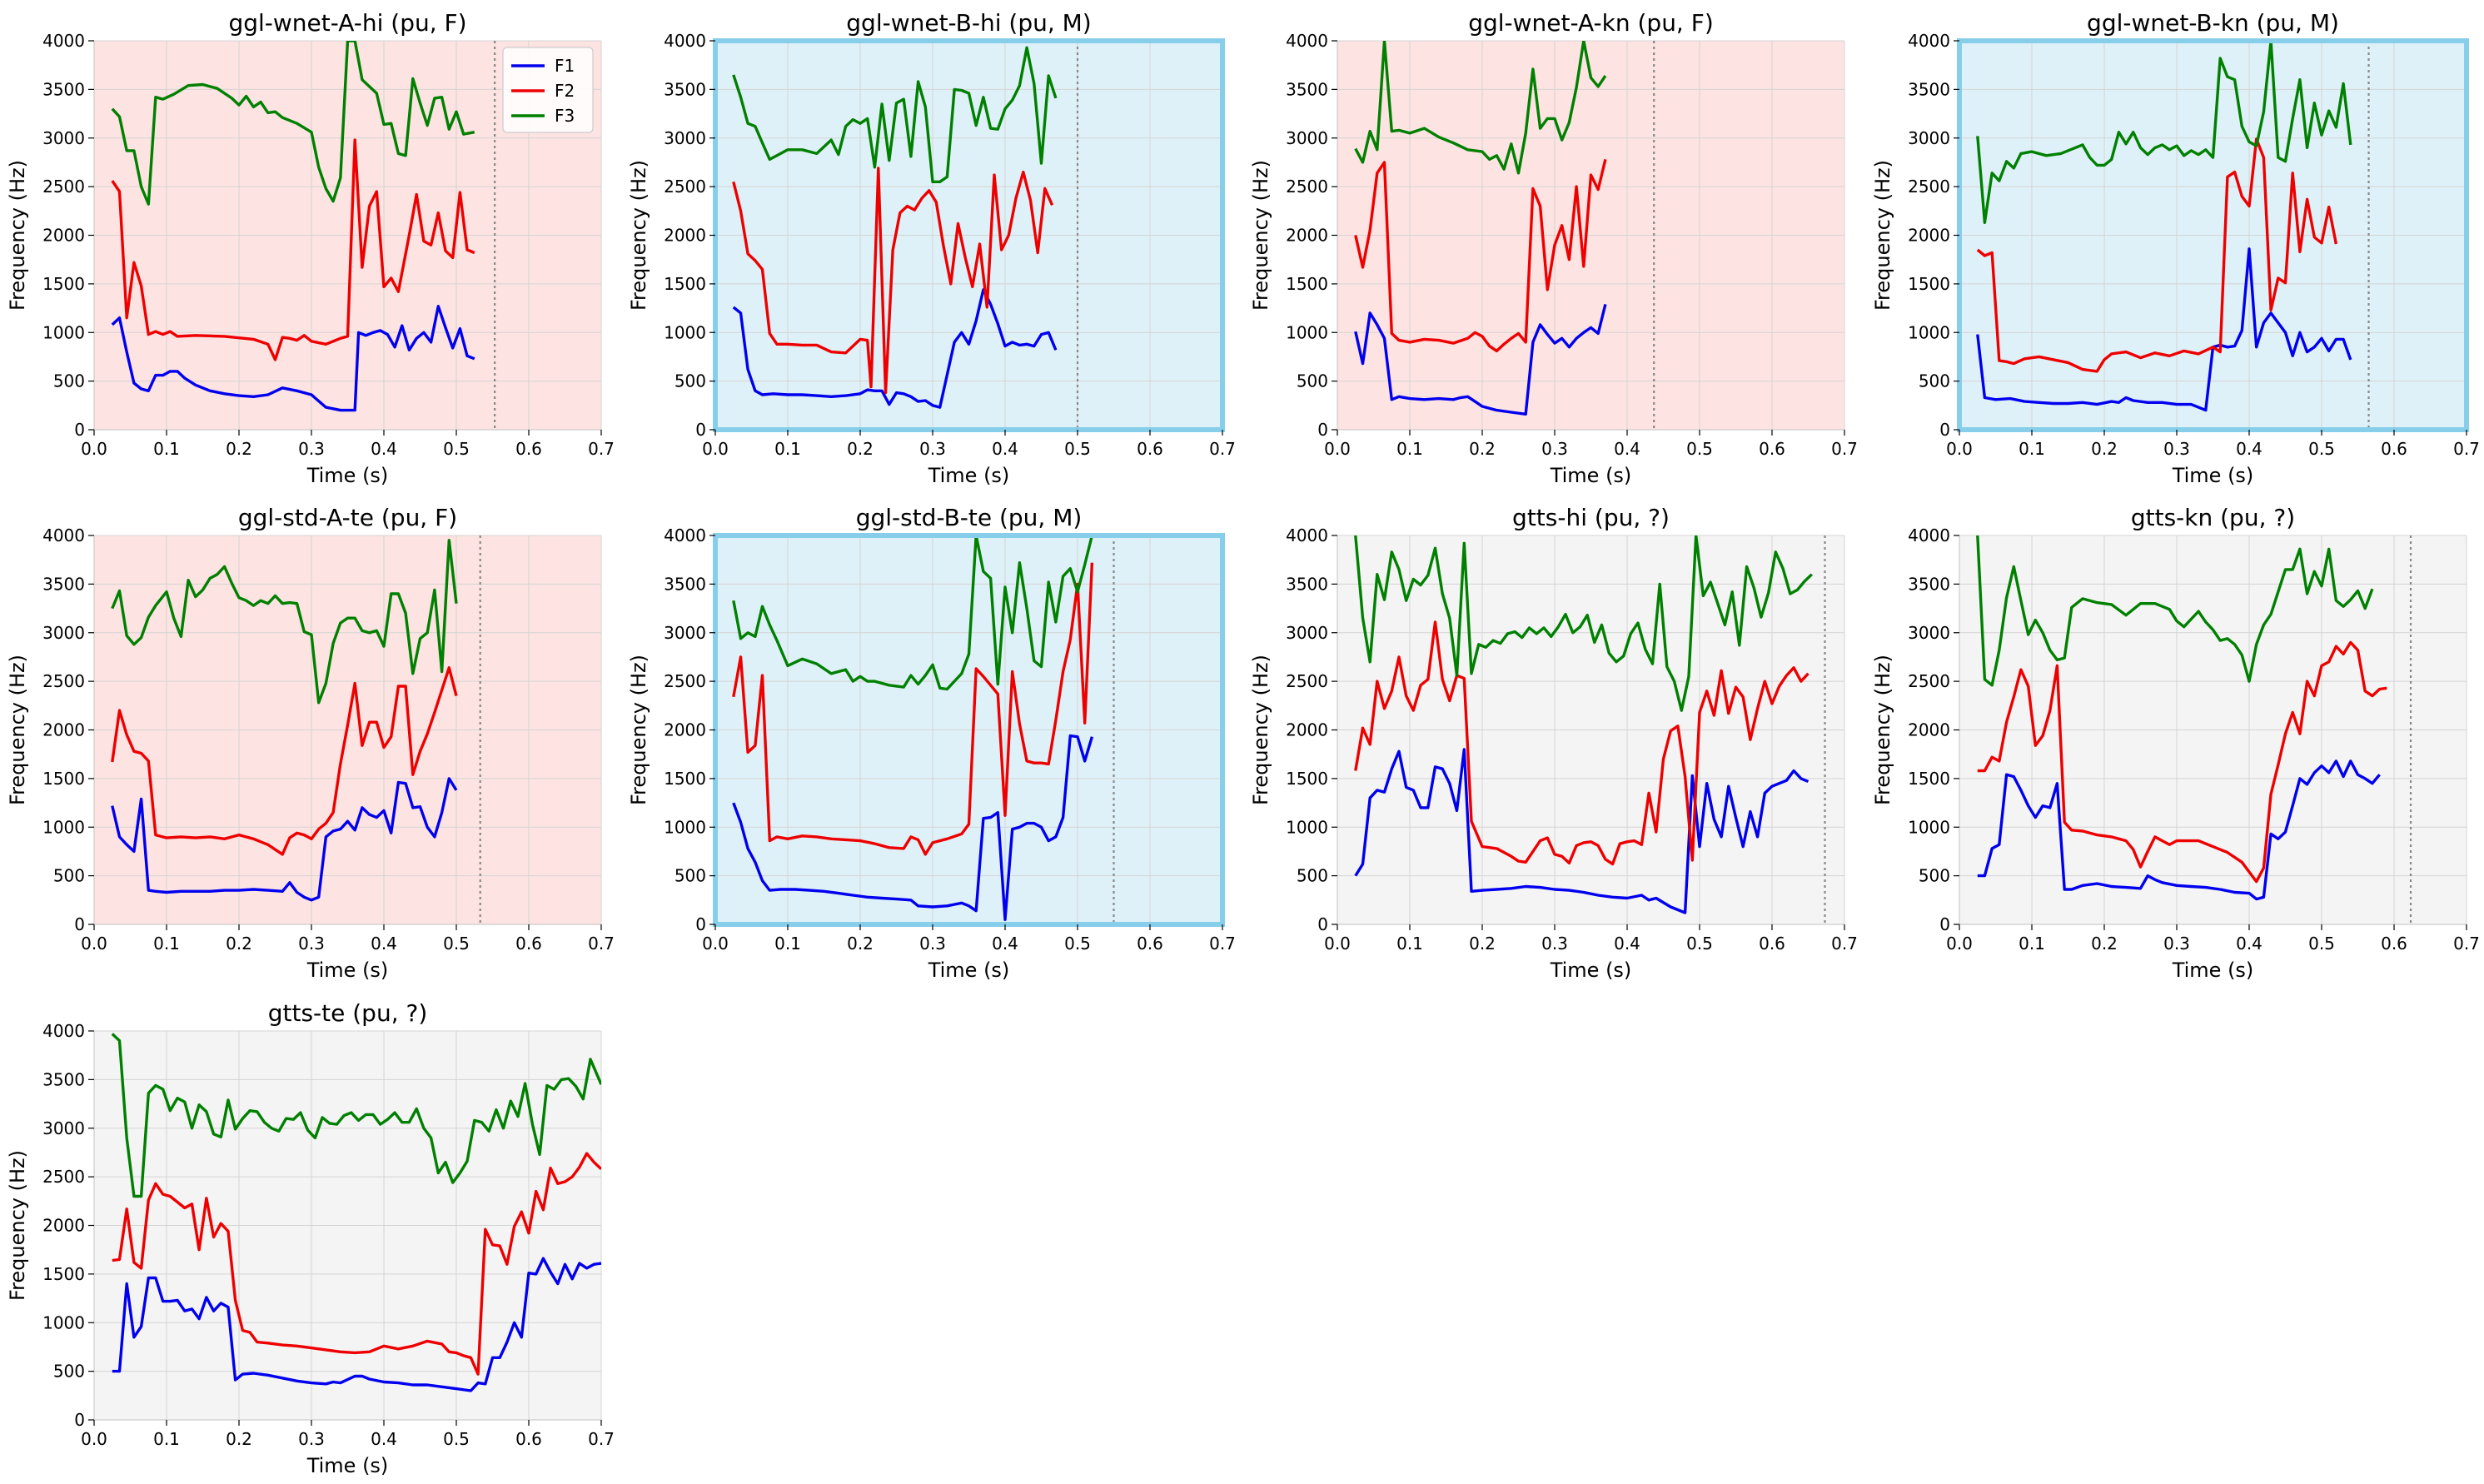 Image resolution: width=2484 pixels, height=1484 pixels. What do you see at coordinates (348, 1013) in the screenshot?
I see `chart-title: gtts-te (pu, ?)` at bounding box center [348, 1013].